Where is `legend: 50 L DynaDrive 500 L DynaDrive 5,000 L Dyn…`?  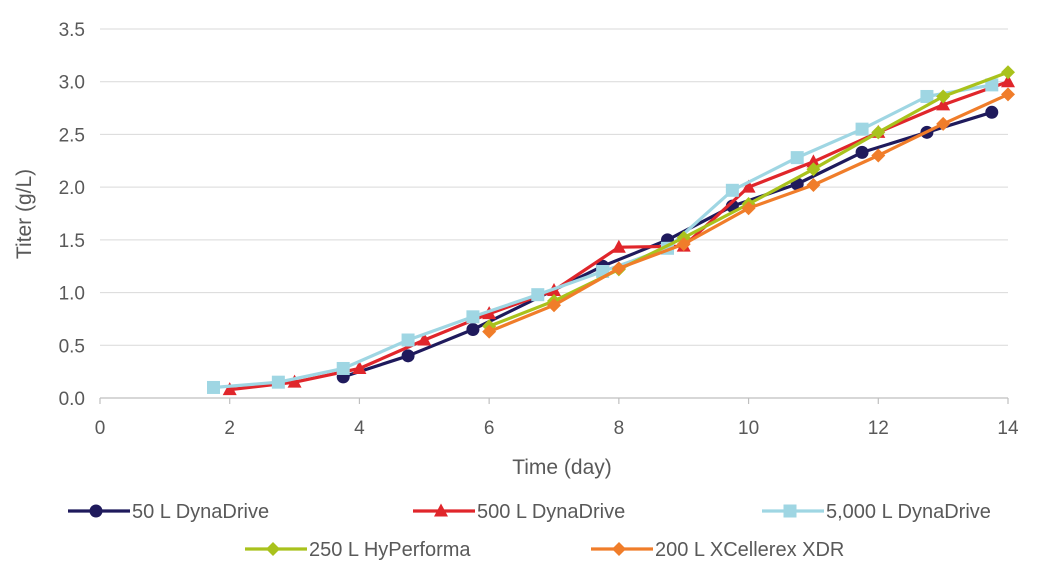
legend: 50 L DynaDrive 500 L DynaDrive 5,000 L Dyn… is located at coordinates (529, 531).